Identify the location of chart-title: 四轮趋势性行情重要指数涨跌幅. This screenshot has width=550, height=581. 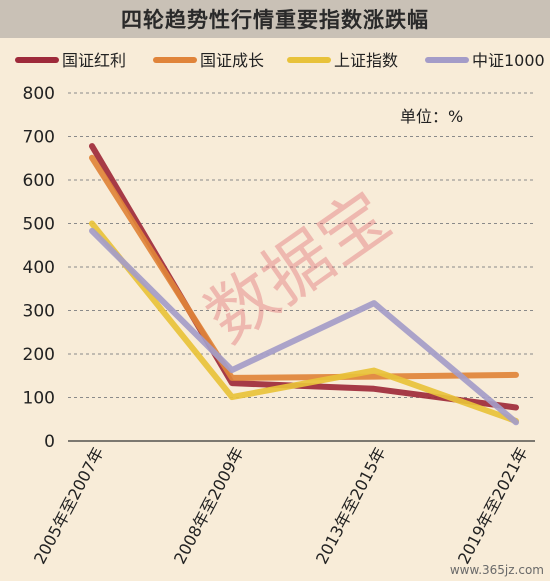
(275, 20).